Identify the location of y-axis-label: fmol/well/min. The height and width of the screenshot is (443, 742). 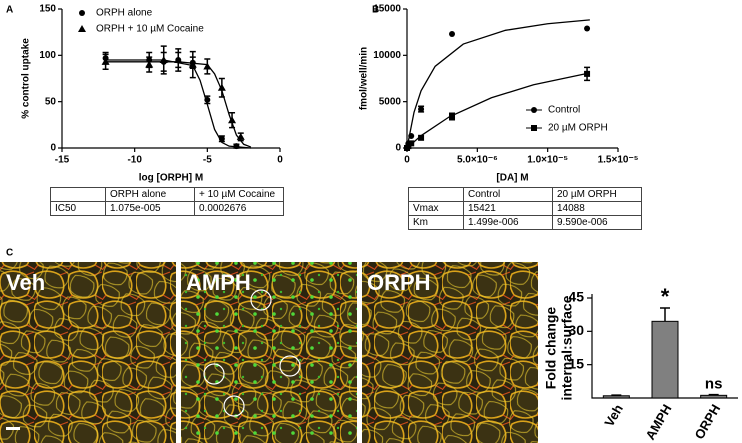
(364, 78).